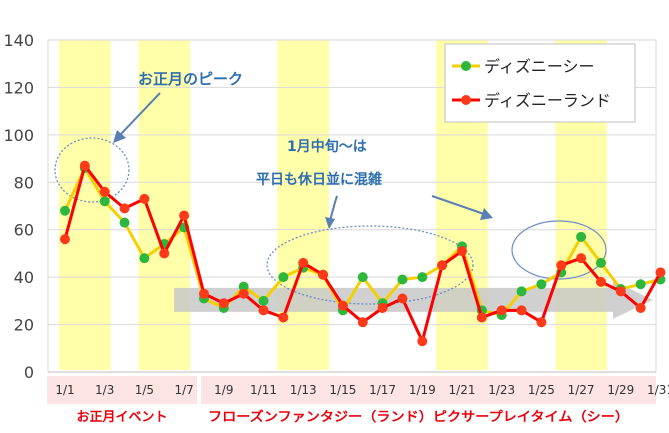  What do you see at coordinates (18, 135) in the screenshot?
I see `y-tick-label: 100` at bounding box center [18, 135].